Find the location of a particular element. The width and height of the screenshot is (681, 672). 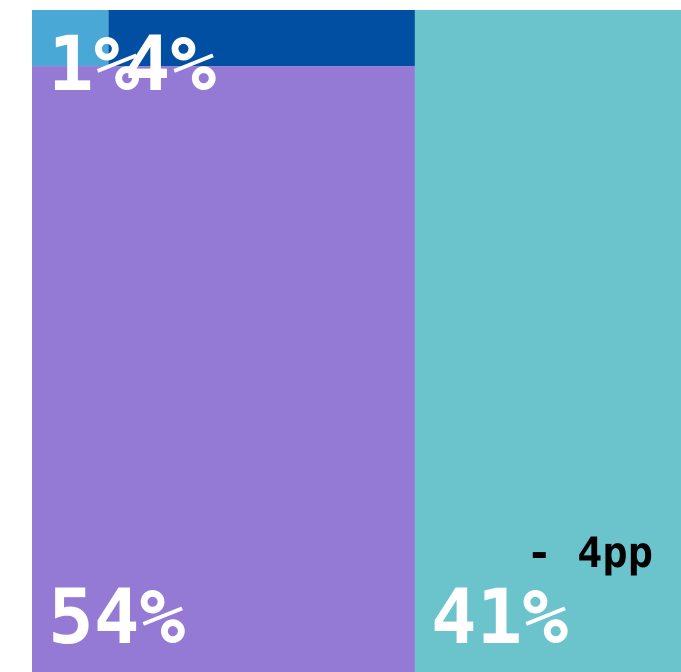

value-label: 41% is located at coordinates (500, 616).